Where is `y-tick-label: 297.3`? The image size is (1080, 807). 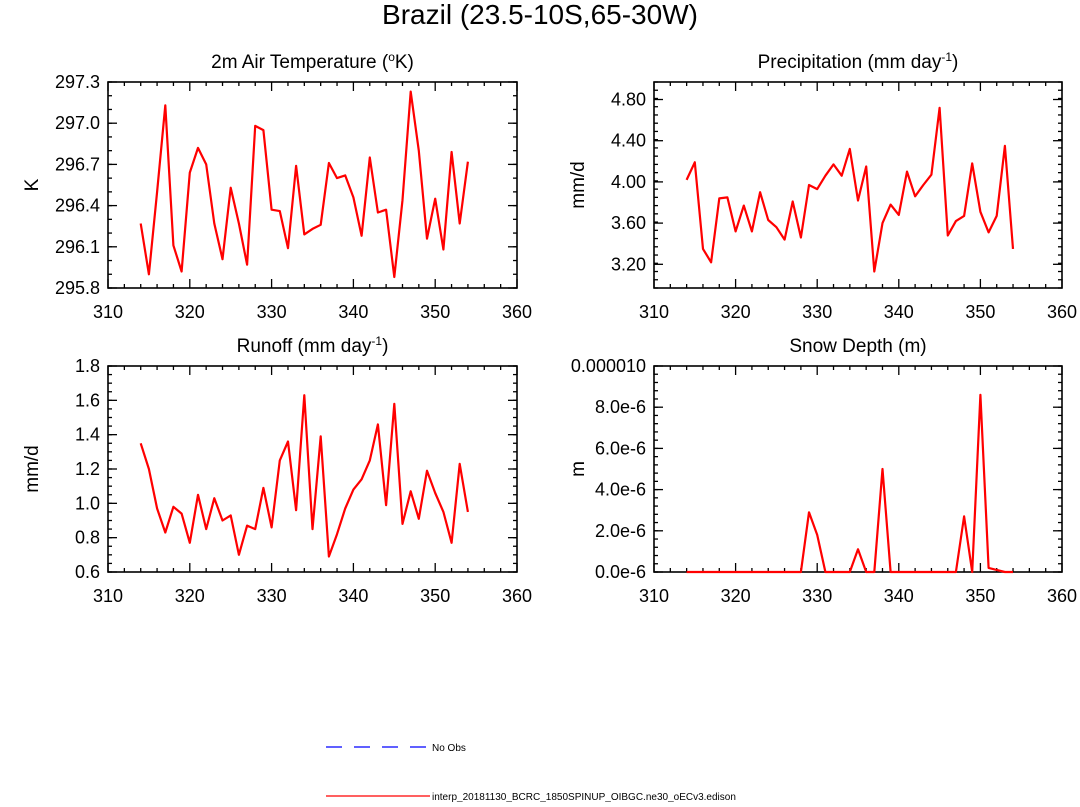
y-tick-label: 297.3 is located at coordinates (77, 82).